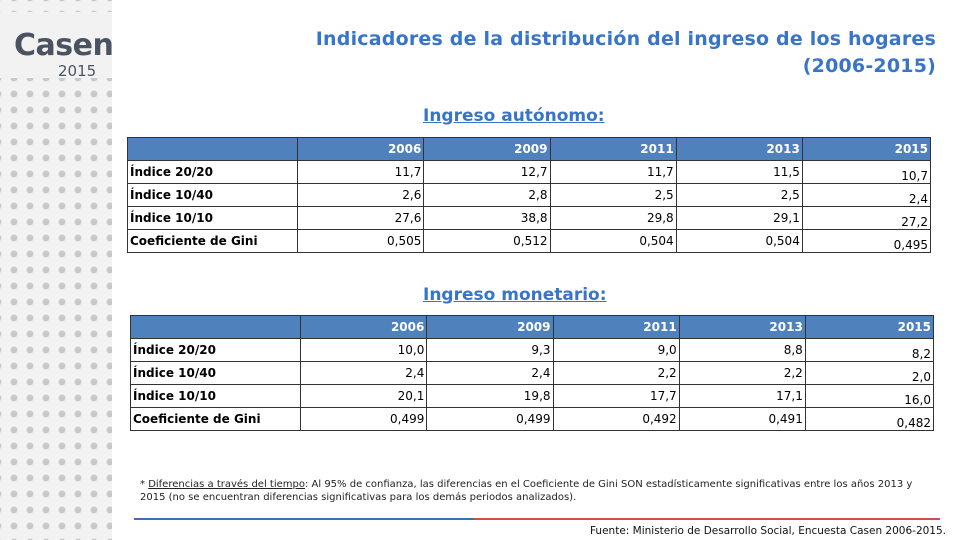 The height and width of the screenshot is (540, 960). I want to click on cell-value: 17,1, so click(742, 396).